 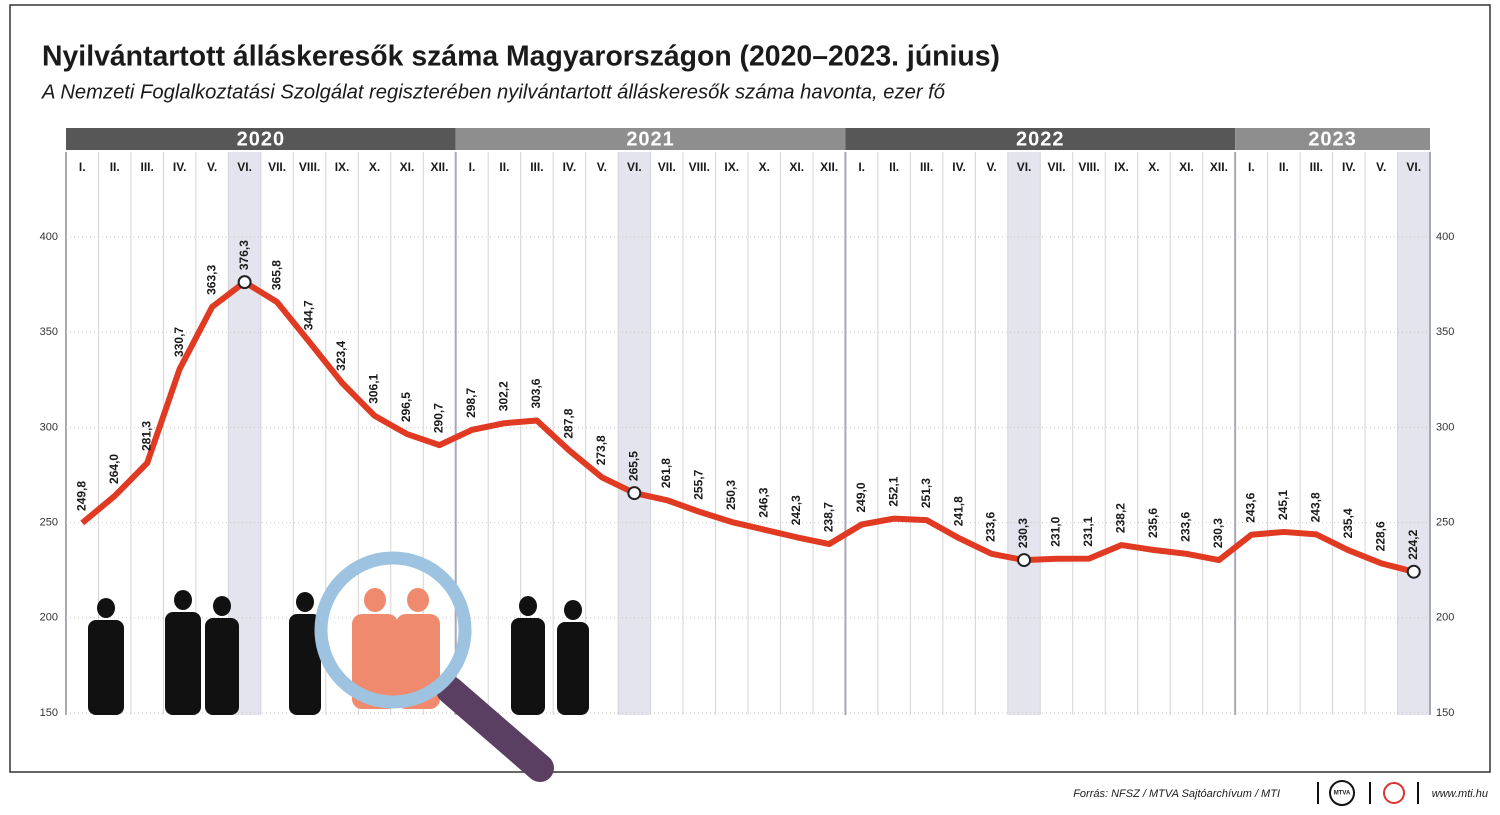 I want to click on logo-circle, so click(x=1342, y=793).